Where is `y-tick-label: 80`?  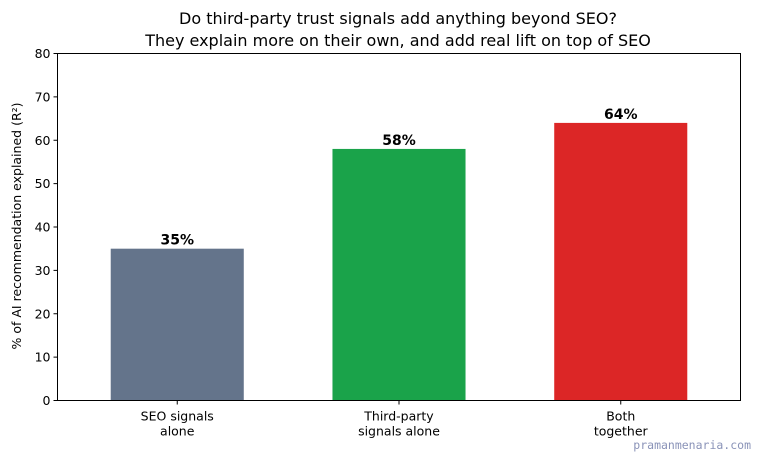 y-tick-label: 80 is located at coordinates (43, 53).